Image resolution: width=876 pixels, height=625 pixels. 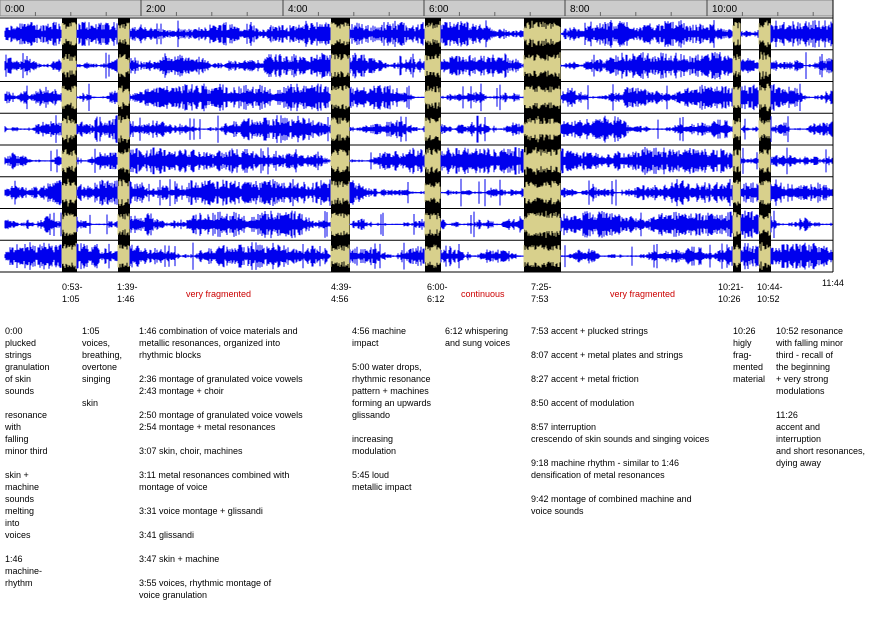 What do you see at coordinates (20, 511) in the screenshot?
I see `text-line: melting` at bounding box center [20, 511].